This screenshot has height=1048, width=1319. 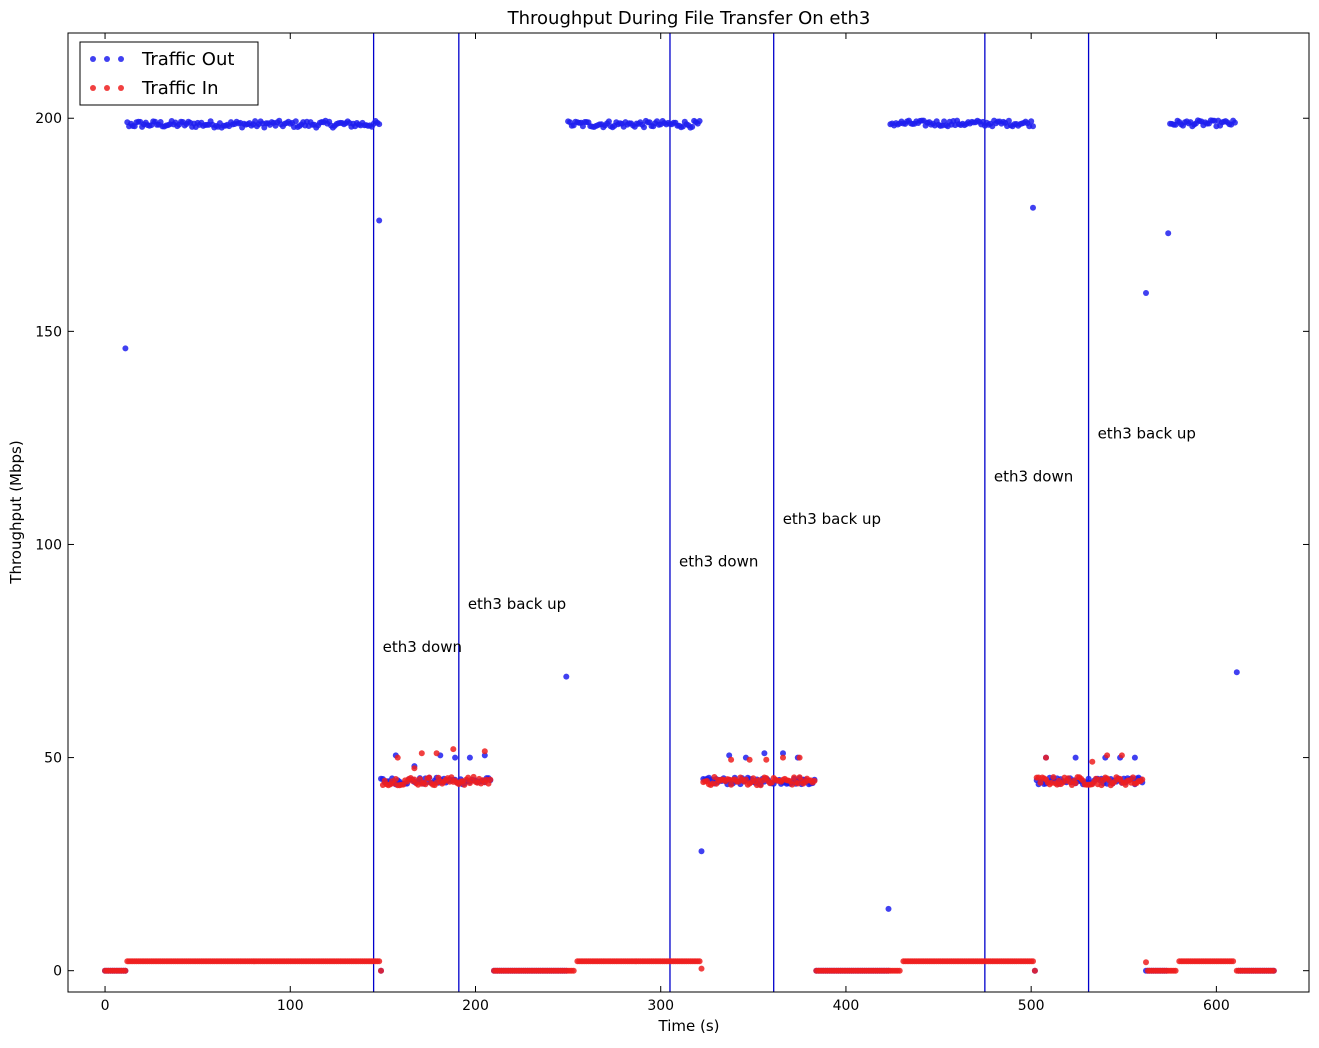 I want to click on x-tick-label: 400, so click(x=846, y=1006).